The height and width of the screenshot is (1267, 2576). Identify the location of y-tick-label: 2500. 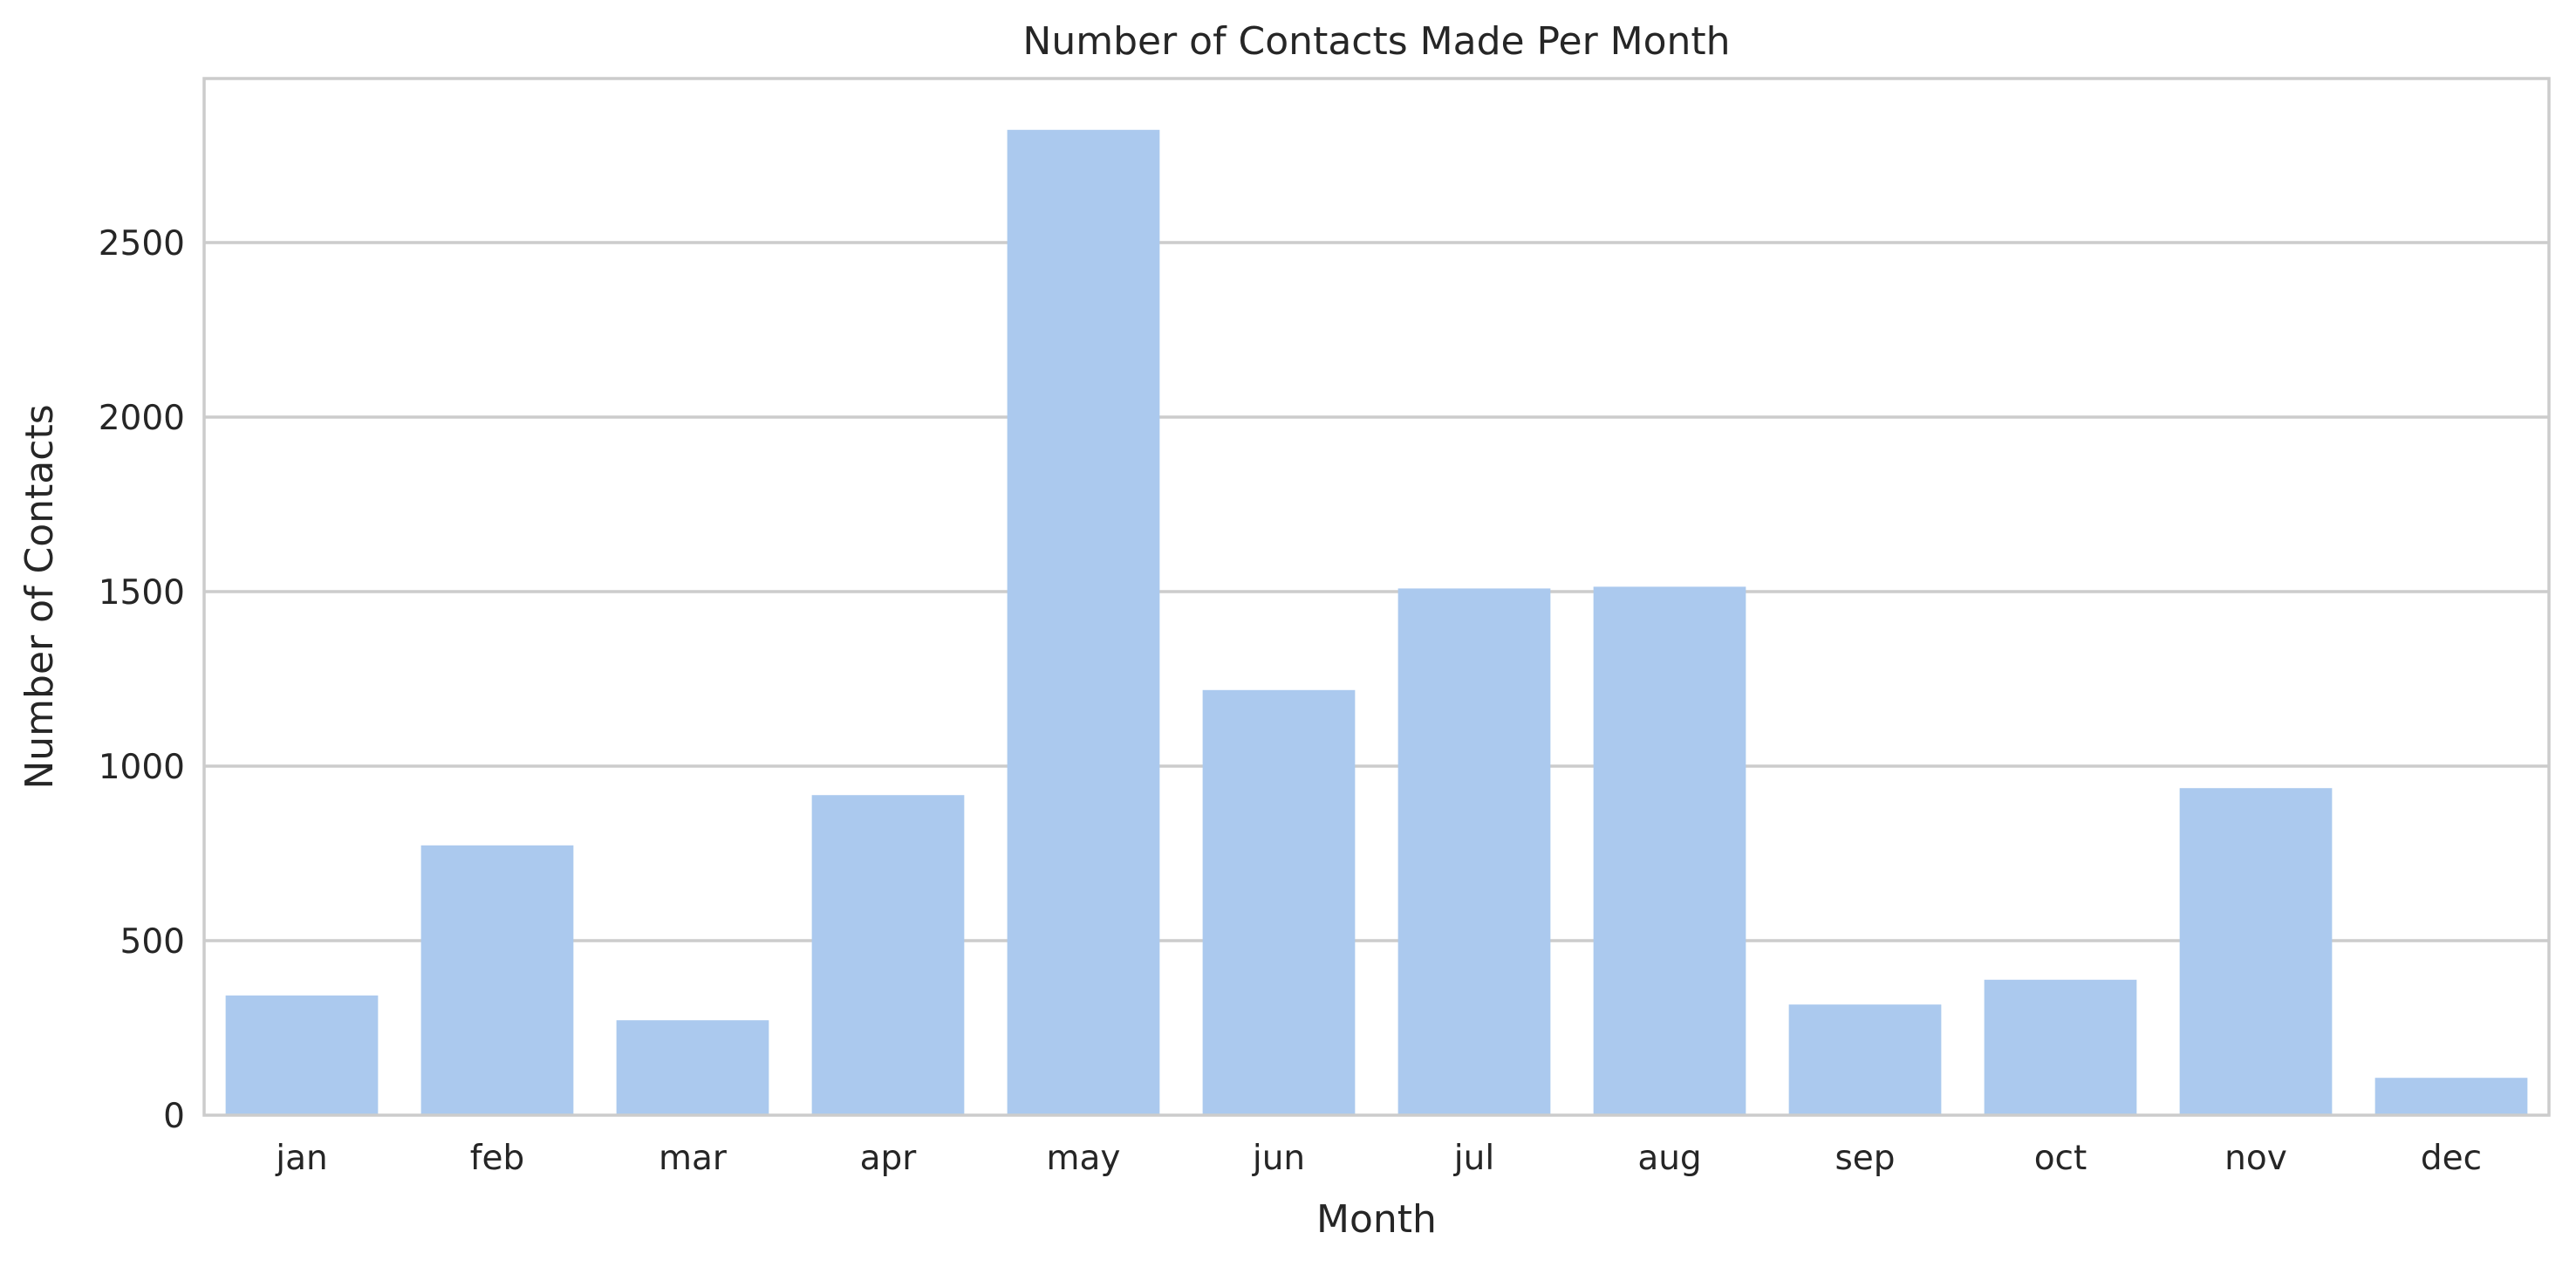
(142, 244).